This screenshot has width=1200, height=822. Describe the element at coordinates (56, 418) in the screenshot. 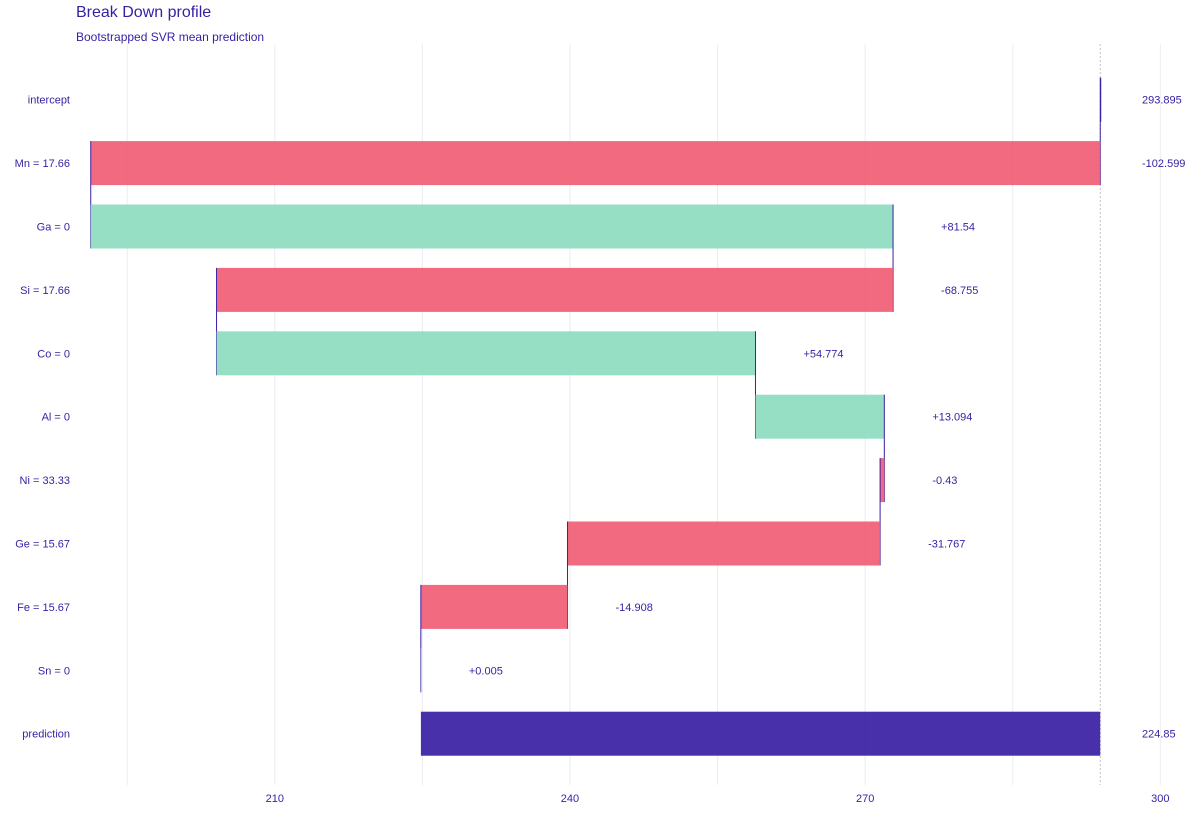

I see `category-label: Al = 0` at that location.